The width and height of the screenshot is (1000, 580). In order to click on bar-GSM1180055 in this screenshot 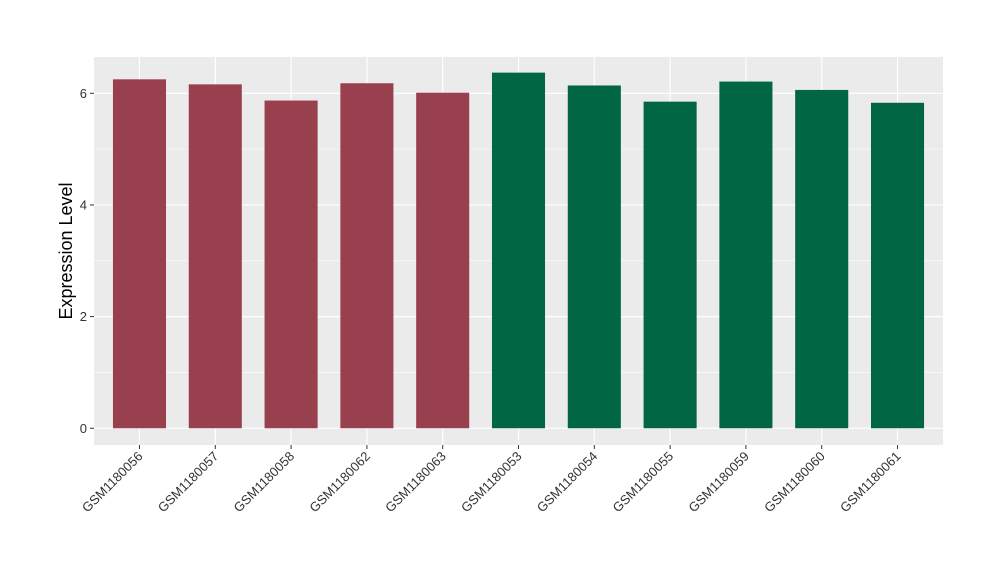, I will do `click(670, 265)`.